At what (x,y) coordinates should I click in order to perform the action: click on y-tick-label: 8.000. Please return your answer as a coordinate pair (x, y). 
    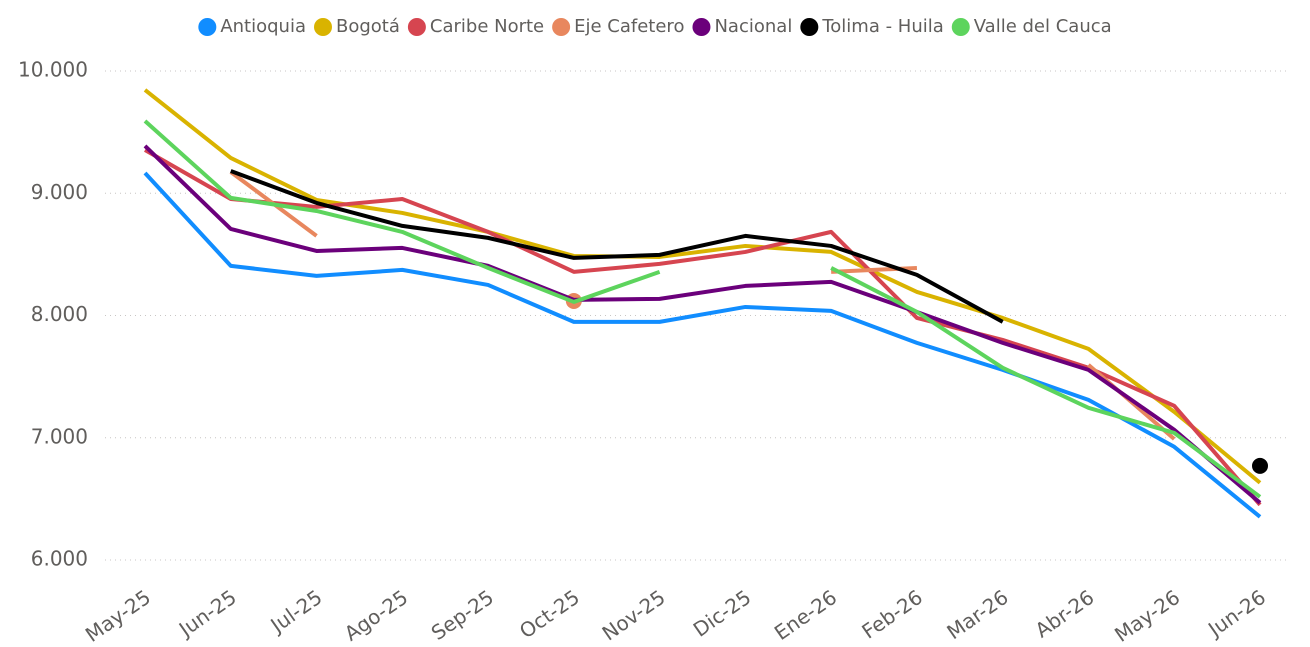
    Looking at the image, I should click on (59, 314).